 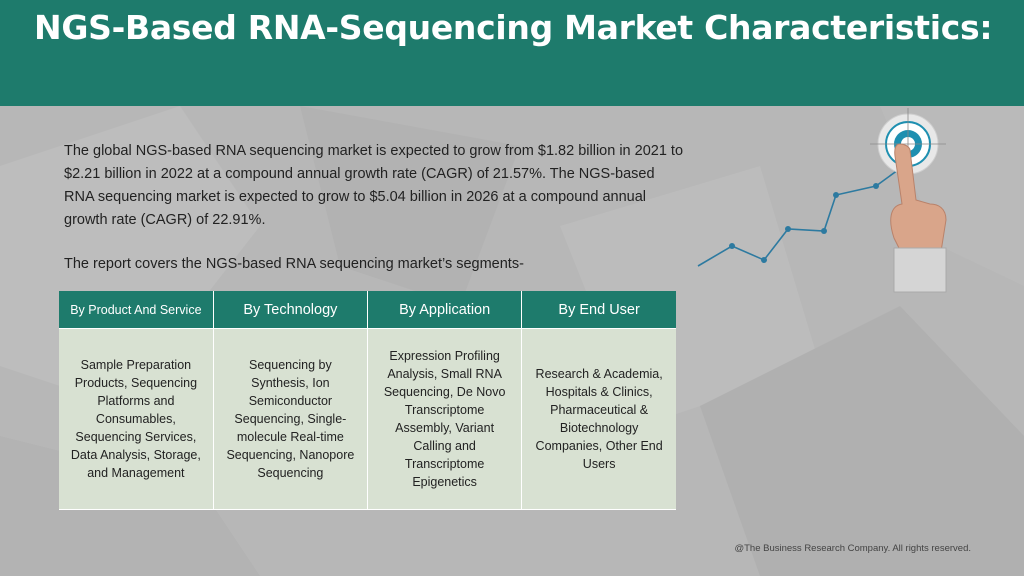 I want to click on header-technology: By Technology, so click(x=291, y=310).